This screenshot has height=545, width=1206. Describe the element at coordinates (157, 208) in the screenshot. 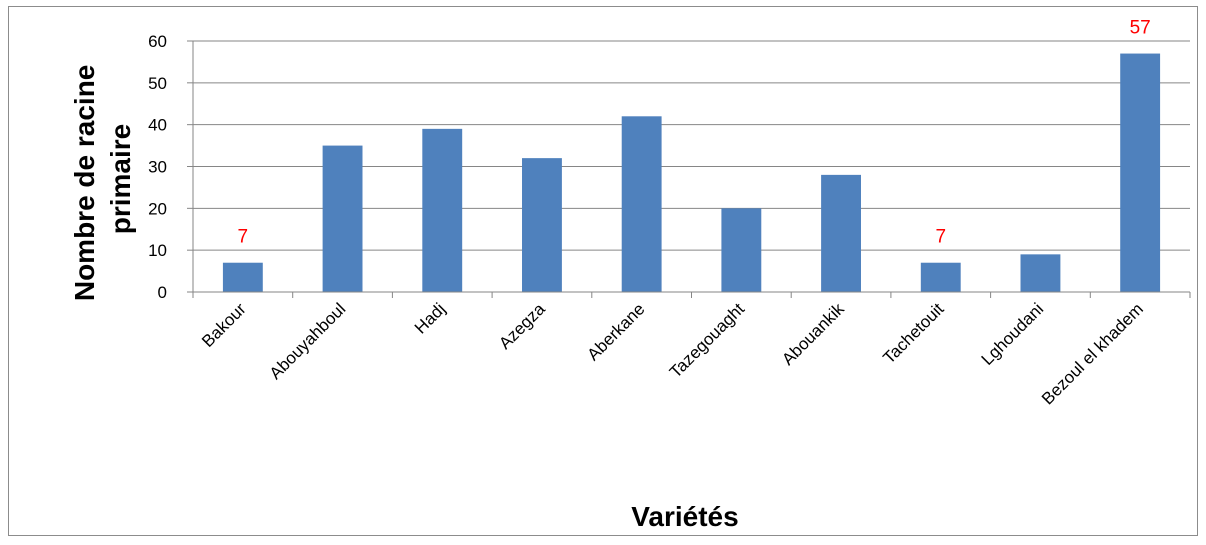

I see `y-tick-label: 20` at that location.